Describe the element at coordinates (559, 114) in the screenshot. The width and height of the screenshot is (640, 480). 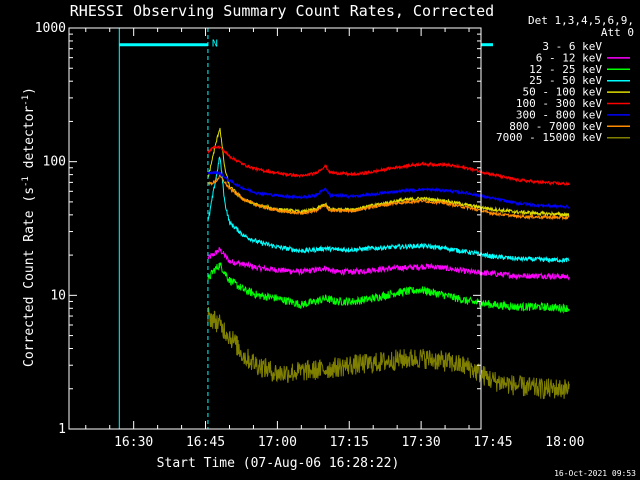
I see `legend-entry-label: 300 - 800 keV` at that location.